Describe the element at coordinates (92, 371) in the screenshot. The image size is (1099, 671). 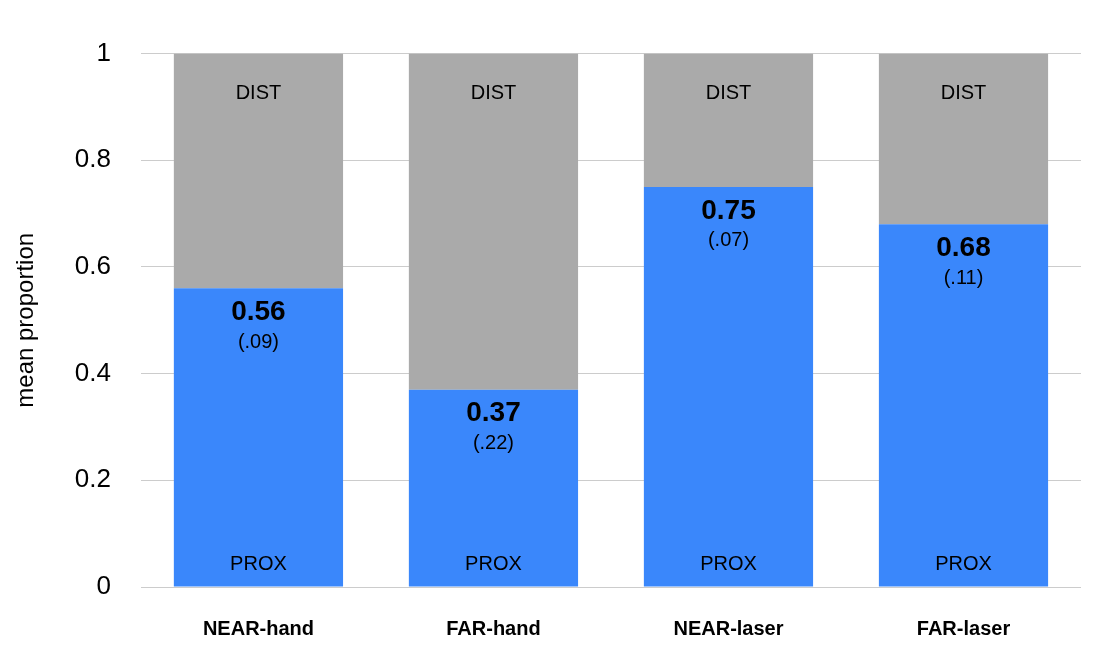
I see `y-tick-label: 0.4` at that location.